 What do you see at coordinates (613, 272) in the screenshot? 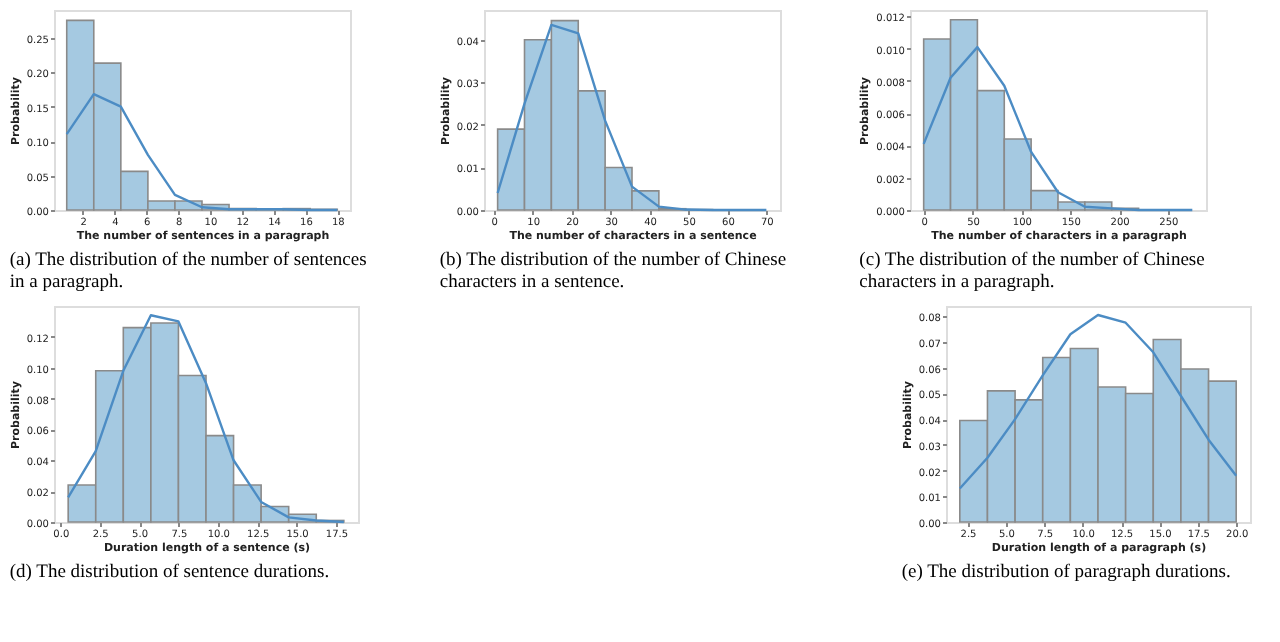
I see `text: (b) The distribution of the number of Chinese characters in a sentence.` at bounding box center [613, 272].